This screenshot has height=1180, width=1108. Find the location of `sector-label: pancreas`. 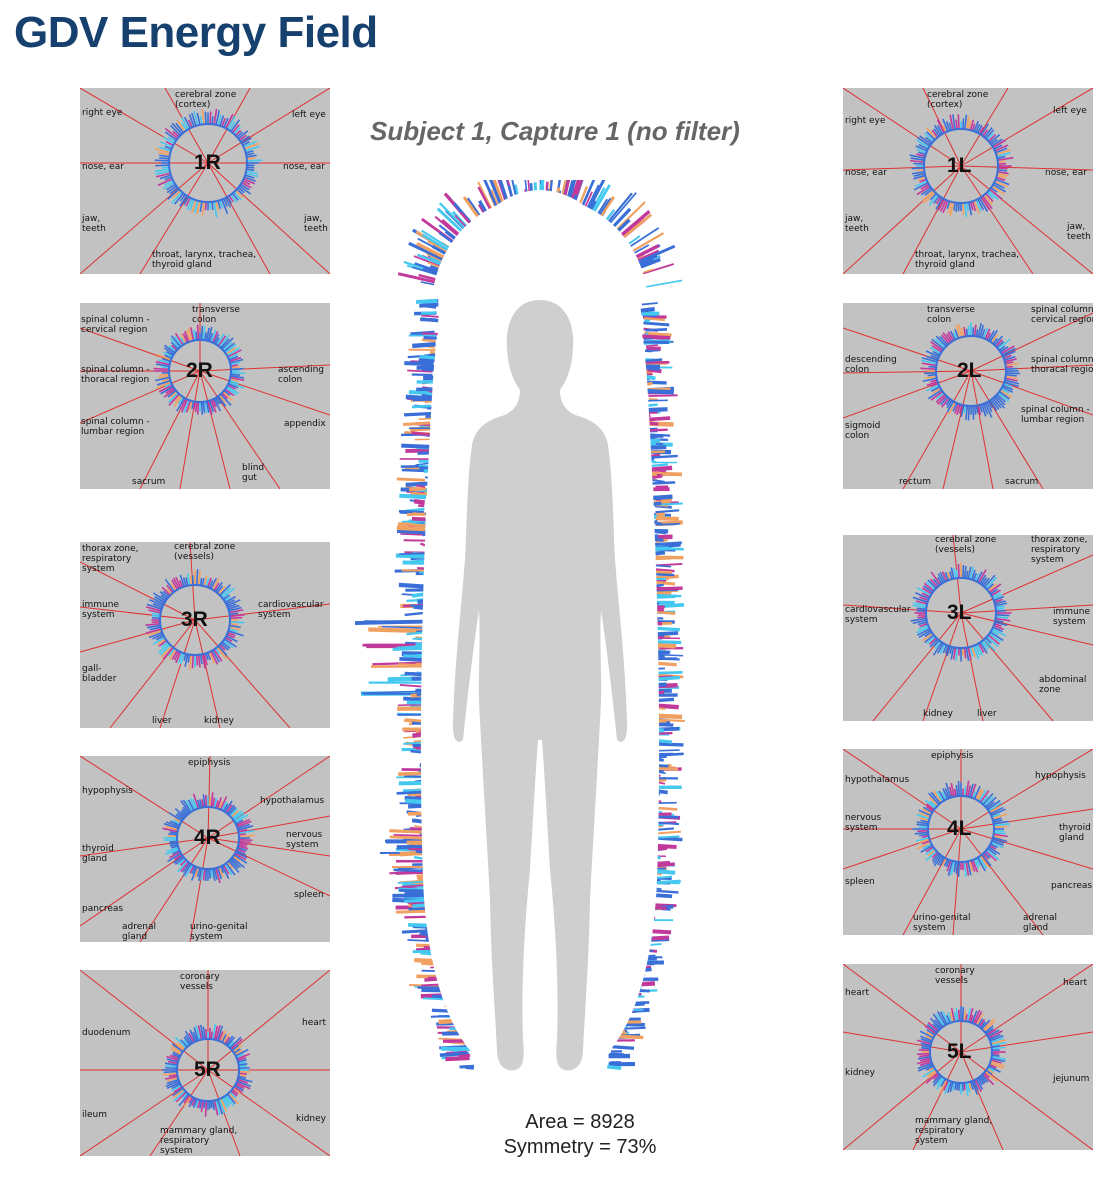

sector-label: pancreas is located at coordinates (103, 909).